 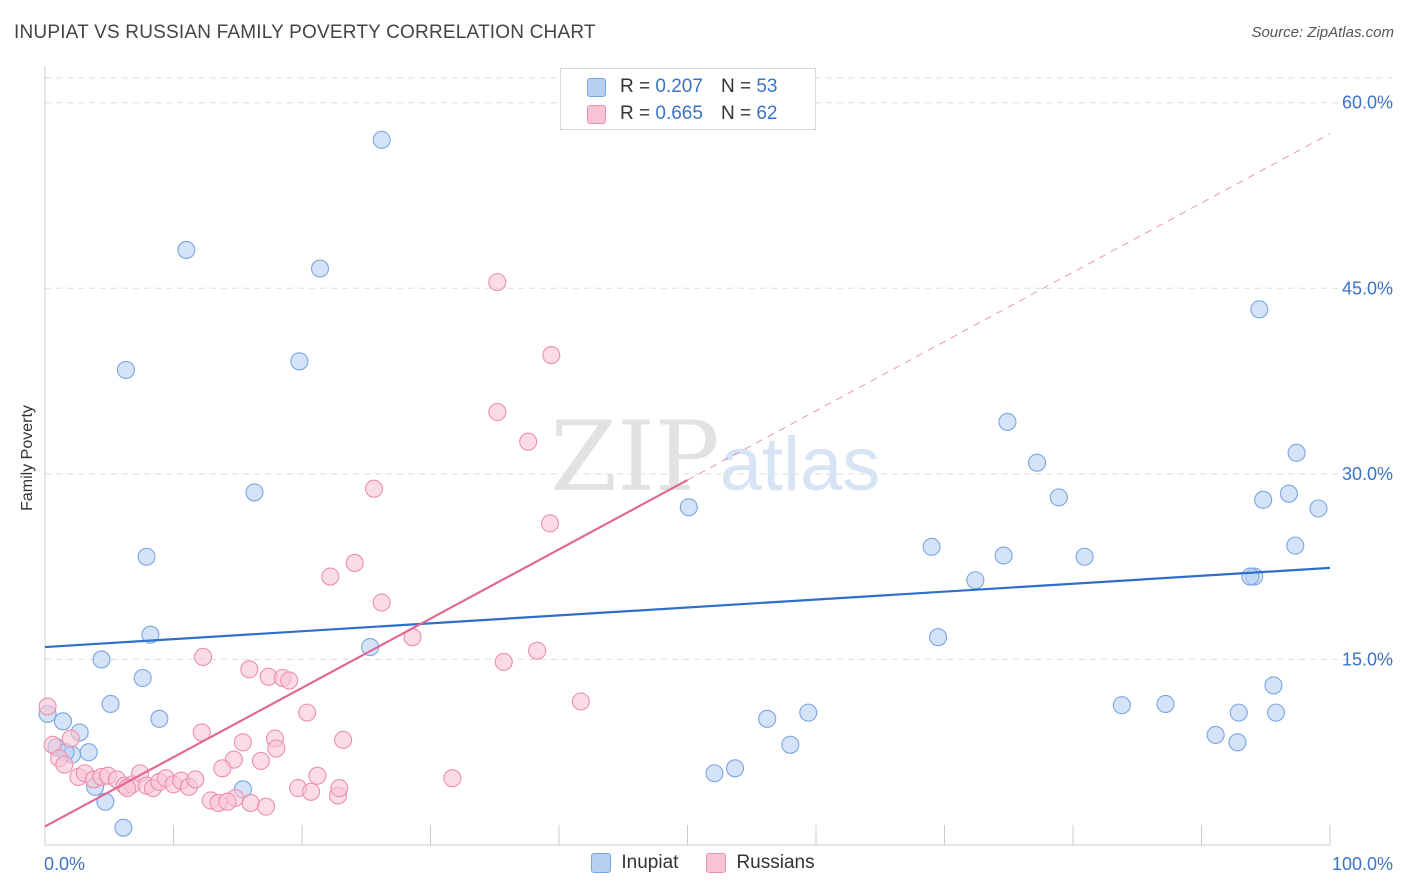 What do you see at coordinates (1367, 659) in the screenshot?
I see `y-tick-label: 15.0%` at bounding box center [1367, 659].